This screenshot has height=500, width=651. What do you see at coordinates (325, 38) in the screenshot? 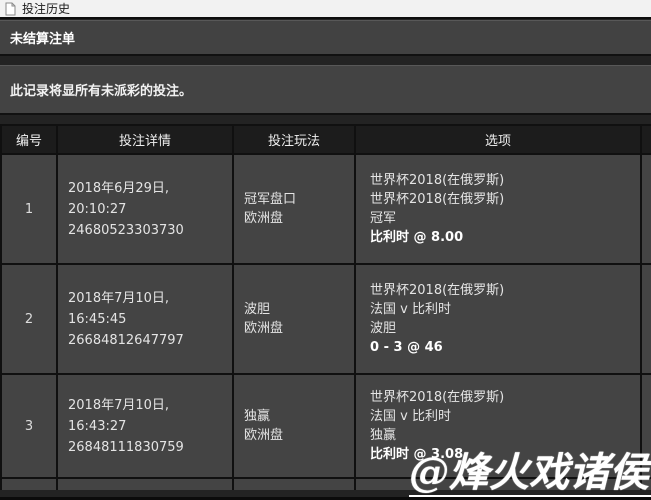
I see `unsettled-bets-header: 未结算注单` at bounding box center [325, 38].